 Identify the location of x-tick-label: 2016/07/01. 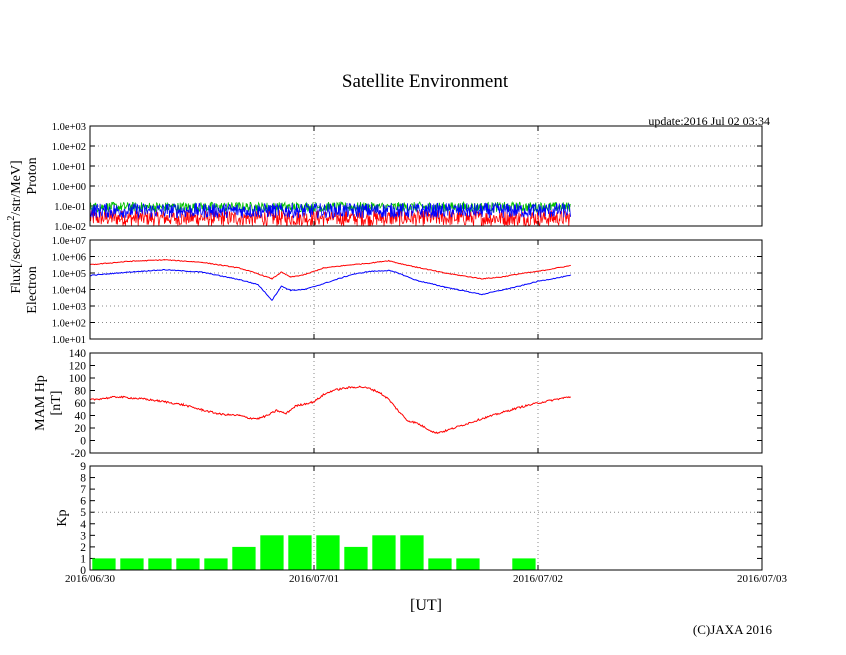
(314, 579).